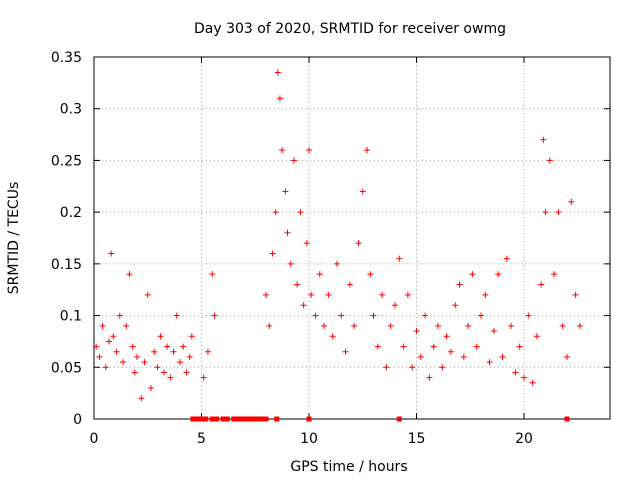  I want to click on y-axis-label: SRMTID / TECUs, so click(14, 238).